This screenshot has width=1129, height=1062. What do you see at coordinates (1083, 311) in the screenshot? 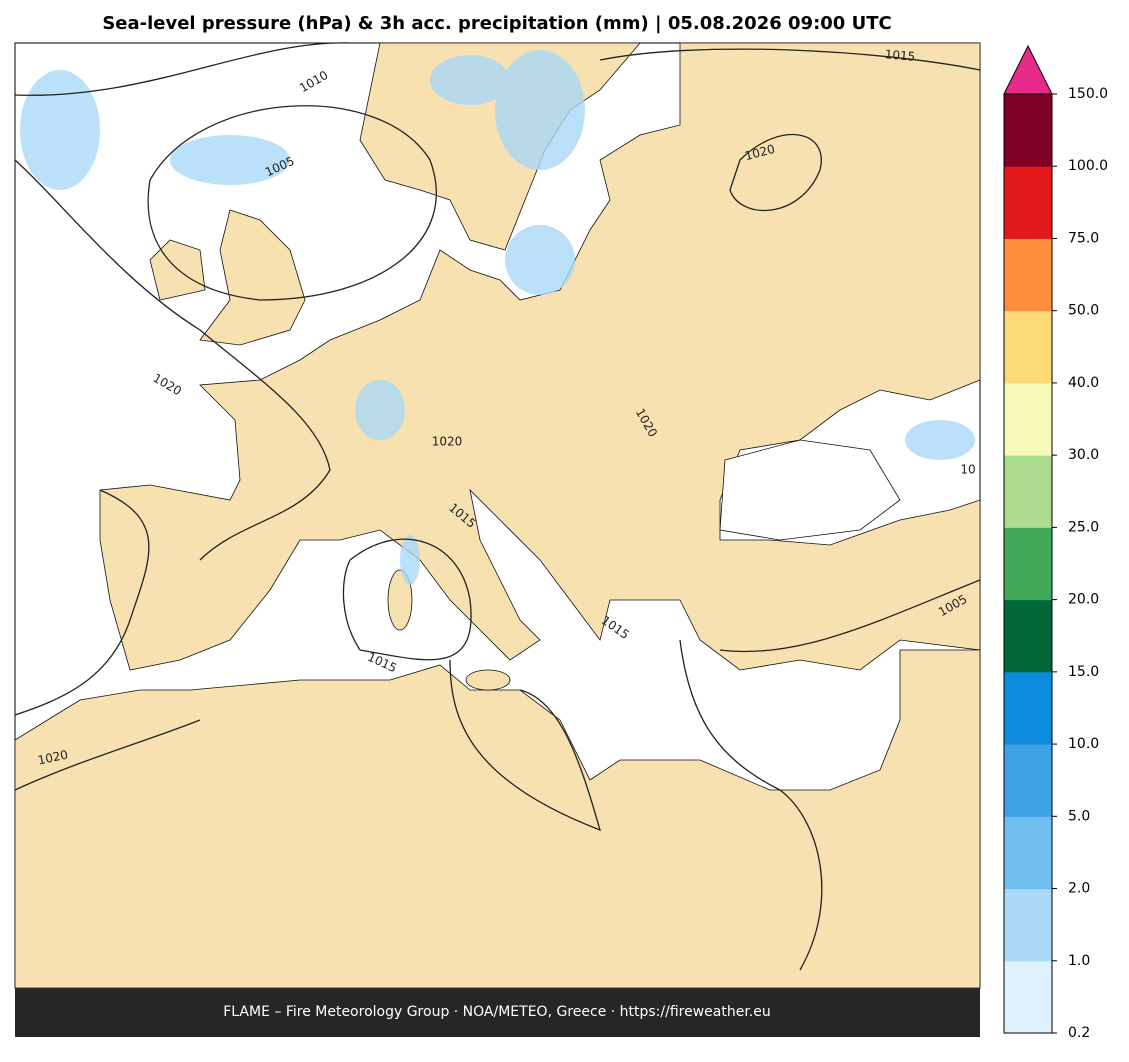
I see `colorbar-tick-label: 50.0` at bounding box center [1083, 311].